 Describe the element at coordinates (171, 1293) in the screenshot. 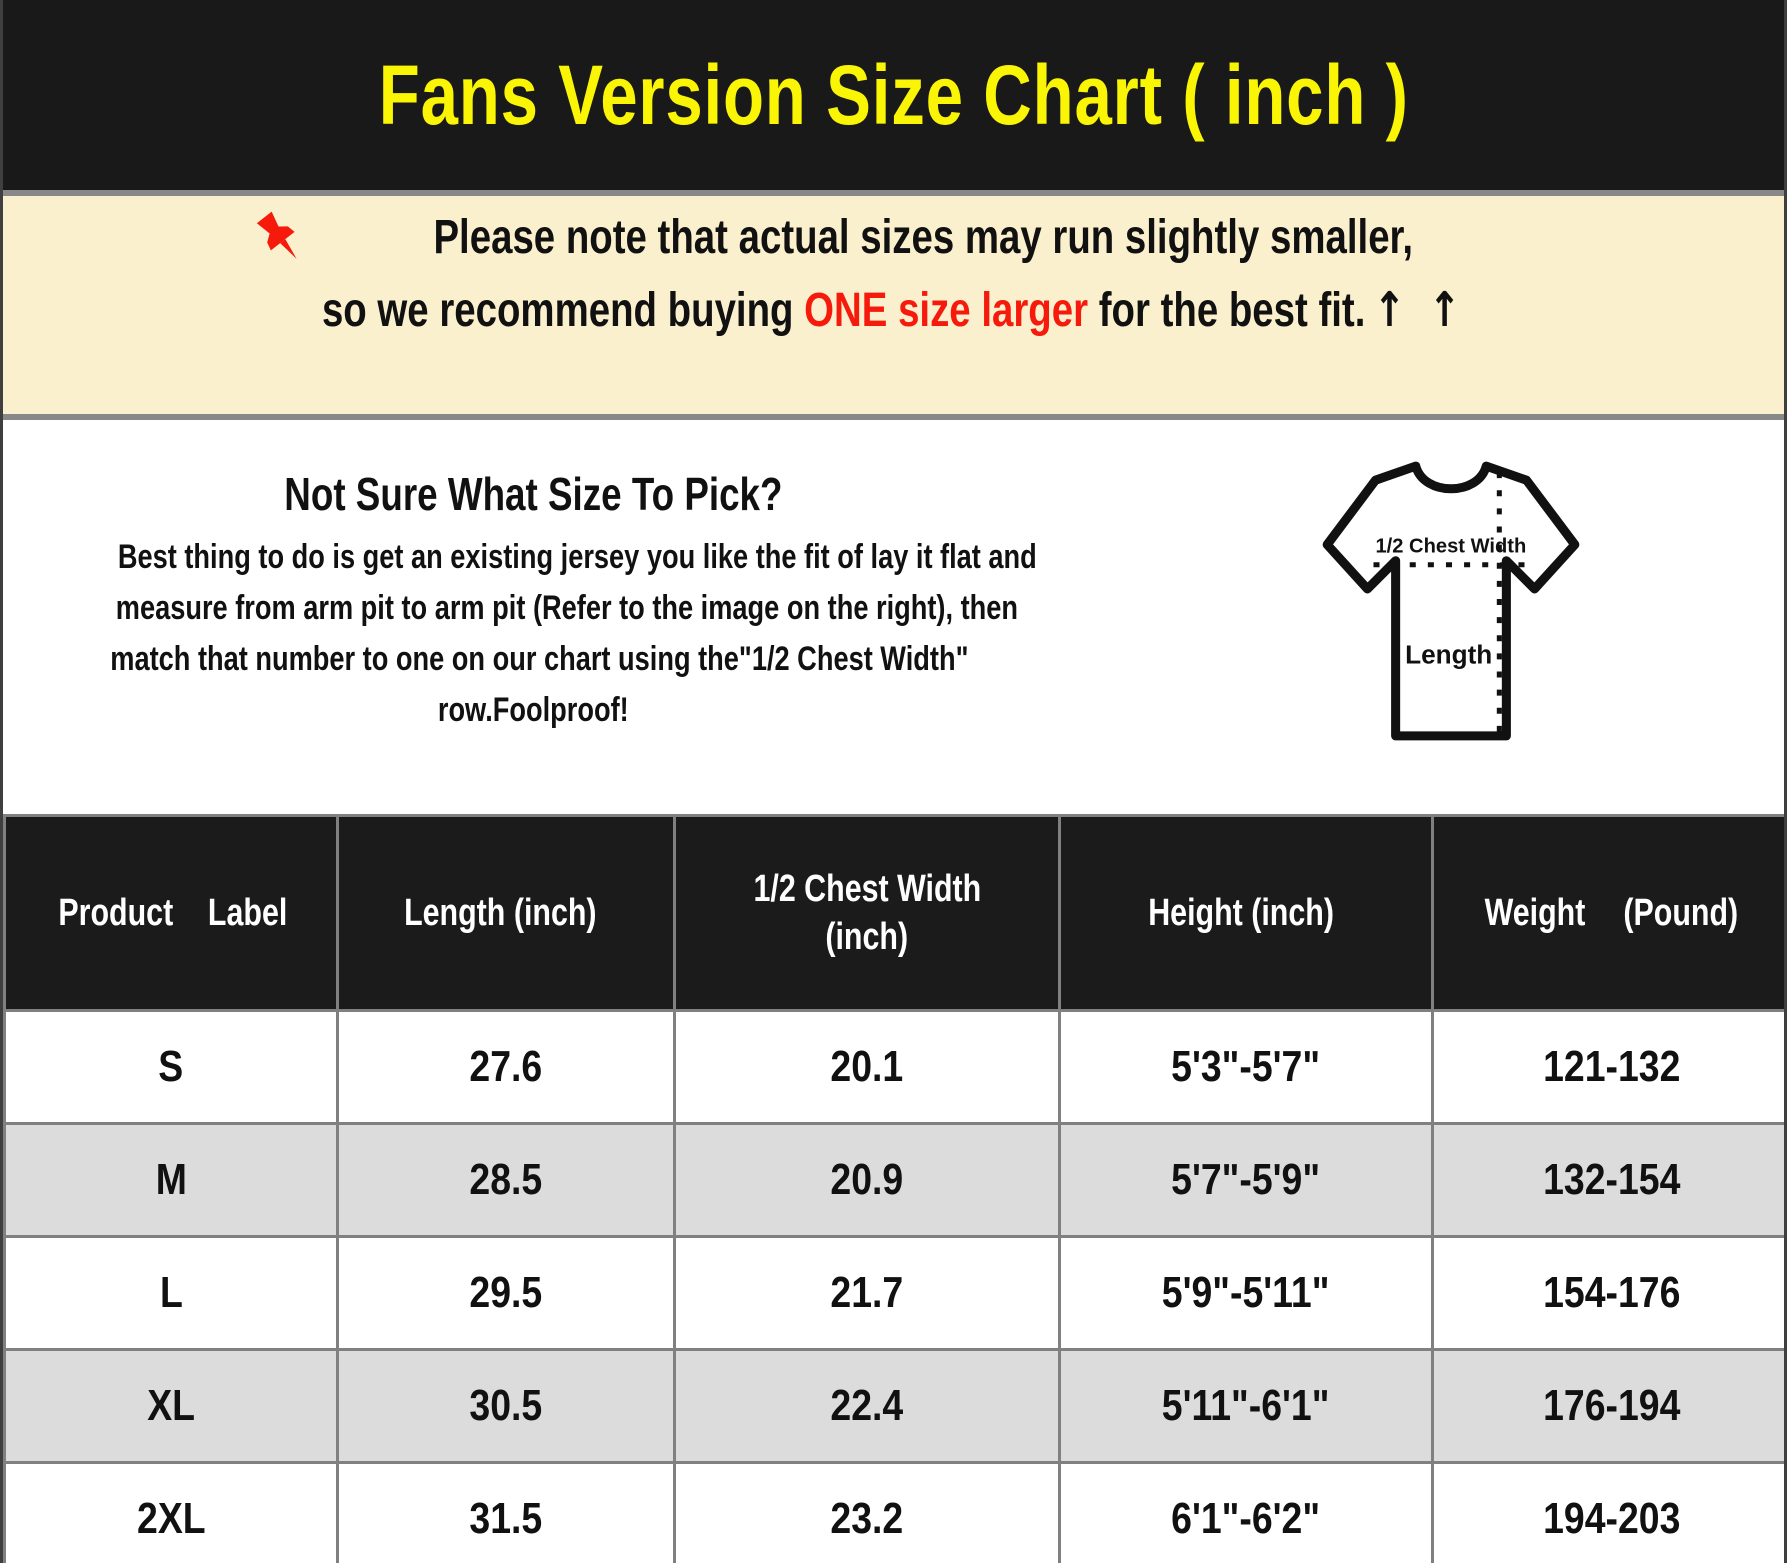

I see `size-cell: L` at that location.